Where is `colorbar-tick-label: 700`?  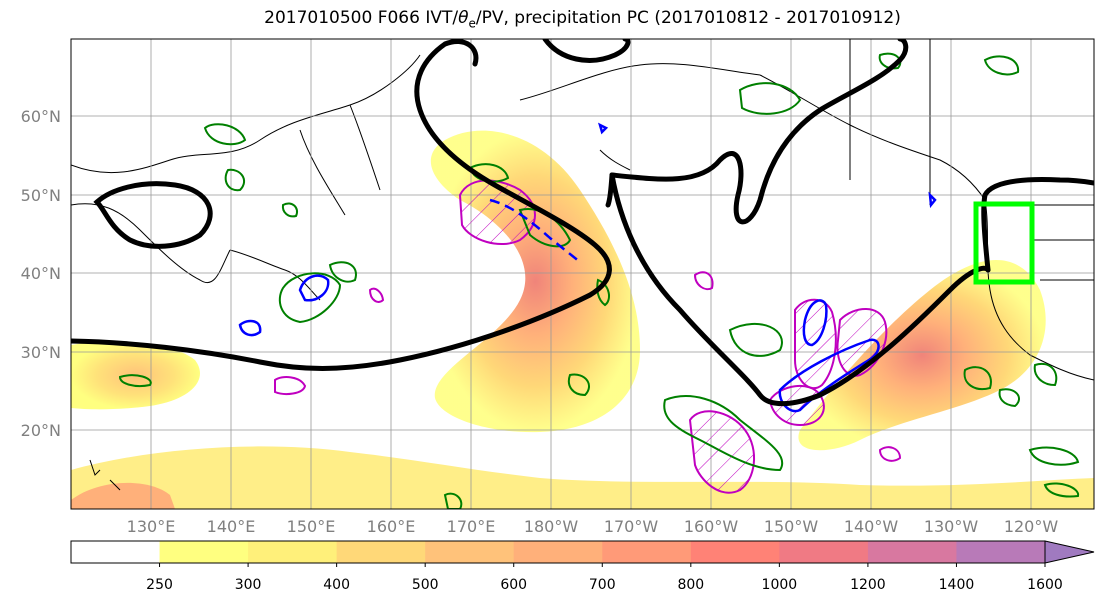 colorbar-tick-label: 700 is located at coordinates (602, 585).